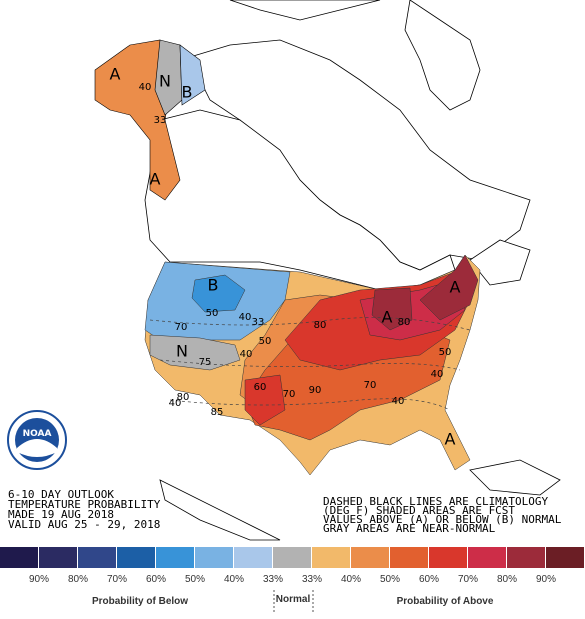 This screenshot has width=585, height=619. Describe the element at coordinates (61, 494) in the screenshot. I see `header-line: 6-10 DAY OUTLOOK` at that location.